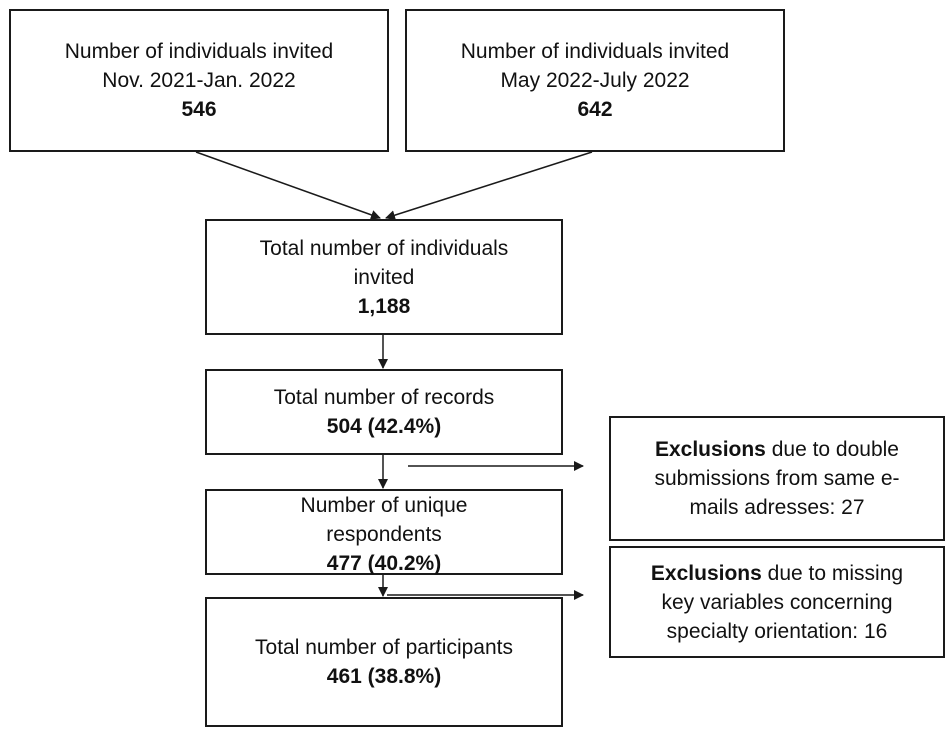 The image size is (952, 736). What do you see at coordinates (199, 51) in the screenshot?
I see `box-invited-1-line-1: Number of individuals invited` at bounding box center [199, 51].